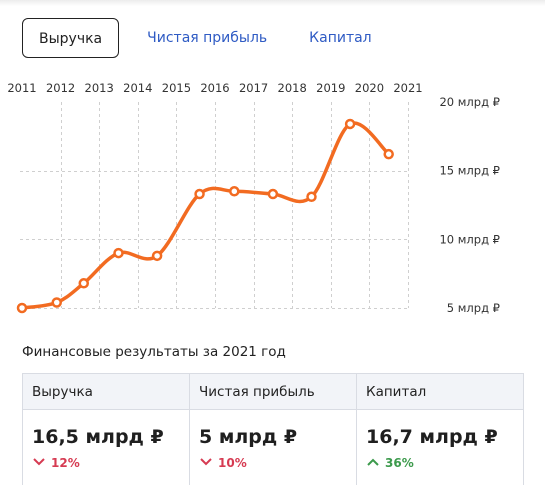 The height and width of the screenshot is (485, 545). What do you see at coordinates (176, 88) in the screenshot?
I see `x-tick-label: 2015` at bounding box center [176, 88].